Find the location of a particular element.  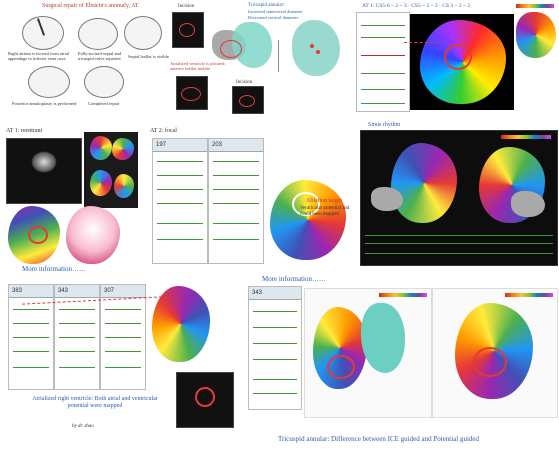

arv-activation-map is located at coordinates (181, 324).